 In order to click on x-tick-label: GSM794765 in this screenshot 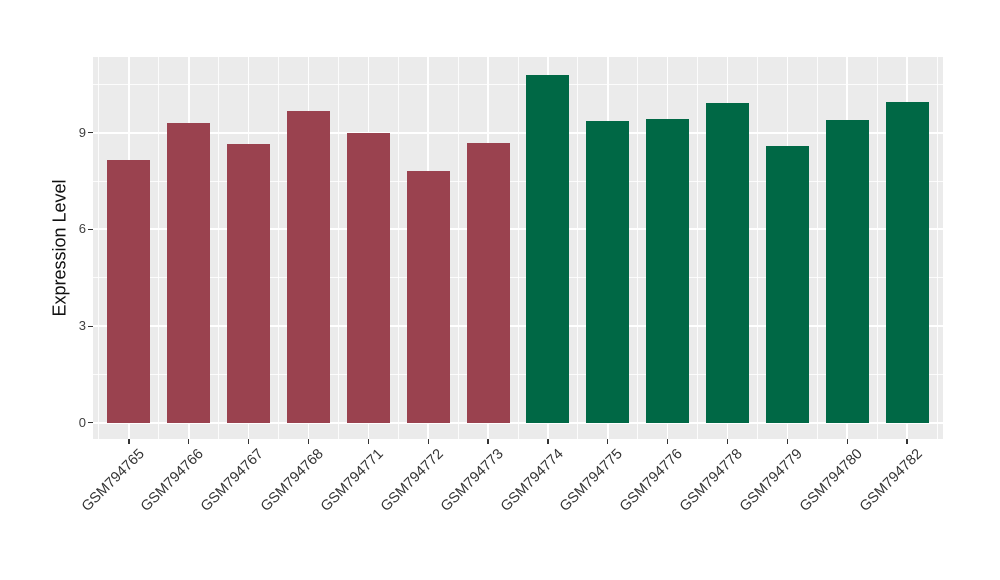, I will do `click(113, 480)`.